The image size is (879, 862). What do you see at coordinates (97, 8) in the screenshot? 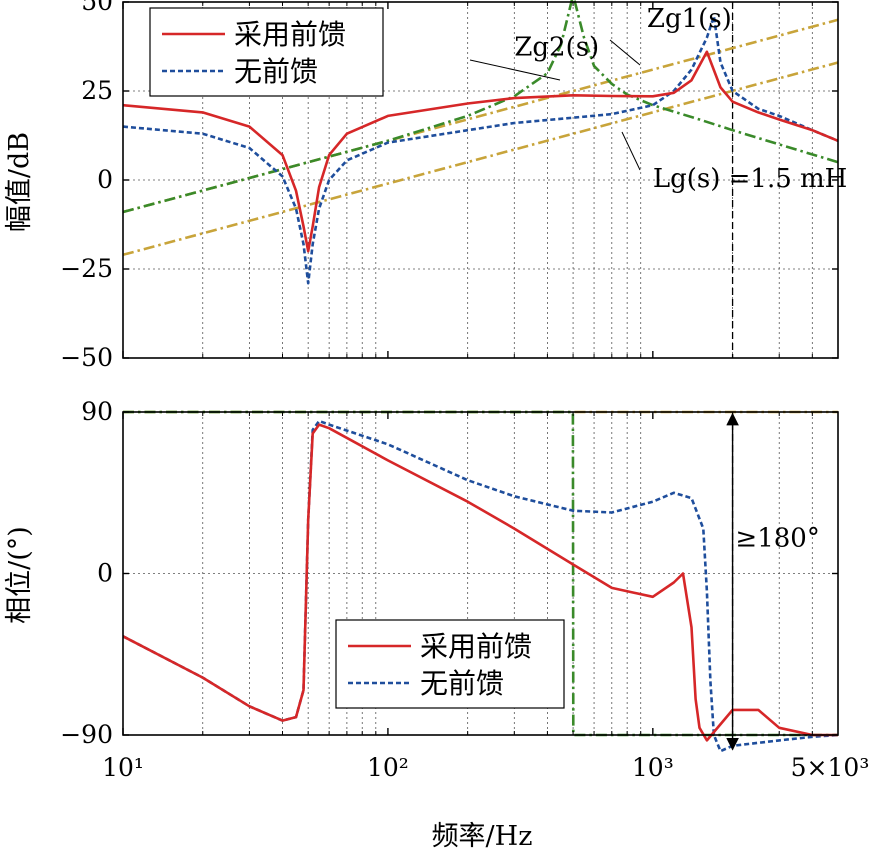
I see `mag-y-tick-label: 50` at bounding box center [97, 8].